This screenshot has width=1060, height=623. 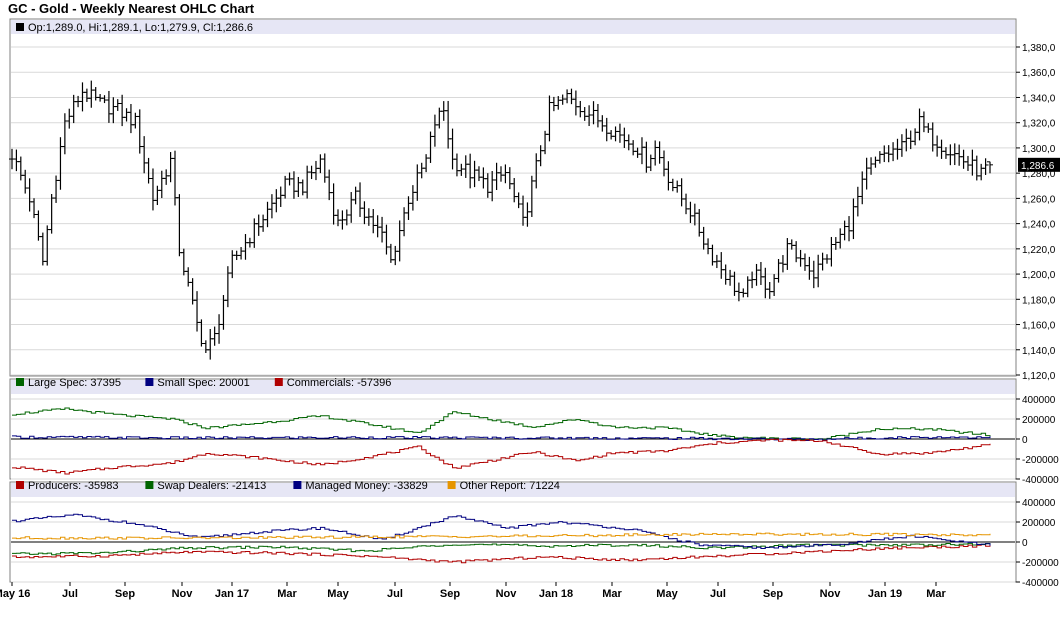 What do you see at coordinates (73, 486) in the screenshot?
I see `legend-entry: Producers: -35983` at bounding box center [73, 486].